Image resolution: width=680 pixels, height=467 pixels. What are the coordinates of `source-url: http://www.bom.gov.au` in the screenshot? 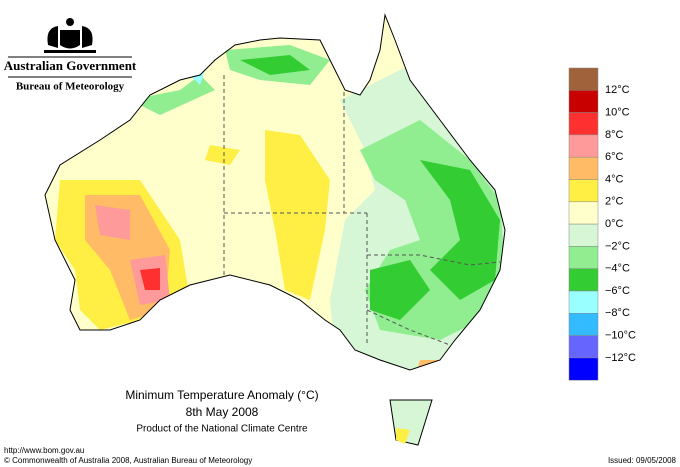 It's located at (44, 450).